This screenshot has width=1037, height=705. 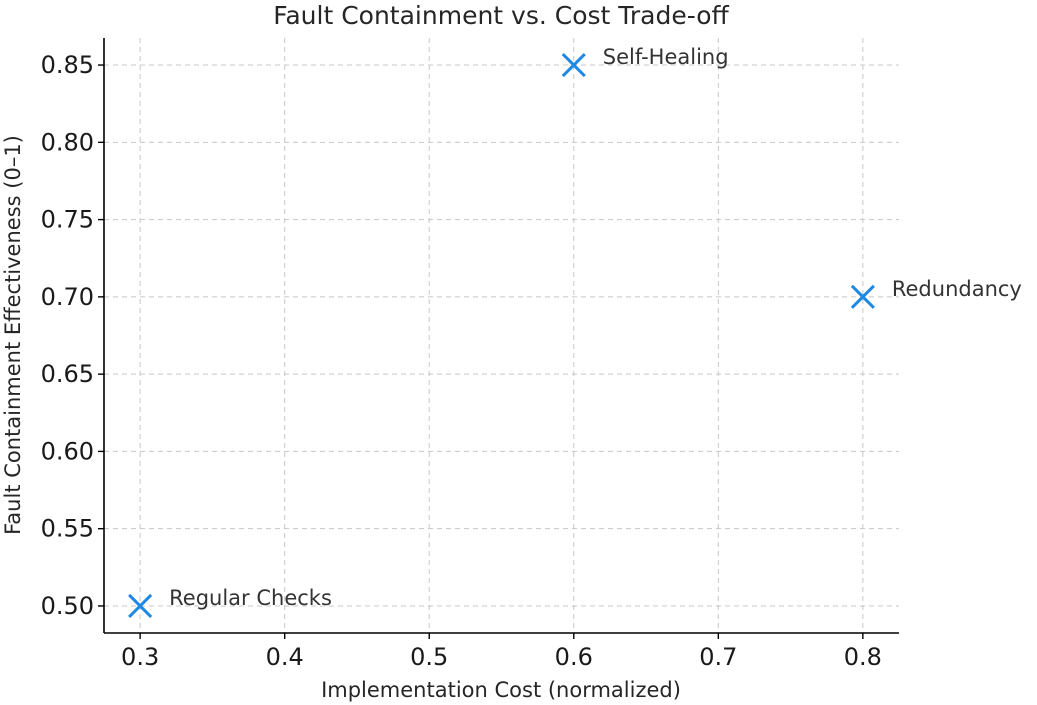 What do you see at coordinates (574, 657) in the screenshot?
I see `x-tick-label: 0.6` at bounding box center [574, 657].